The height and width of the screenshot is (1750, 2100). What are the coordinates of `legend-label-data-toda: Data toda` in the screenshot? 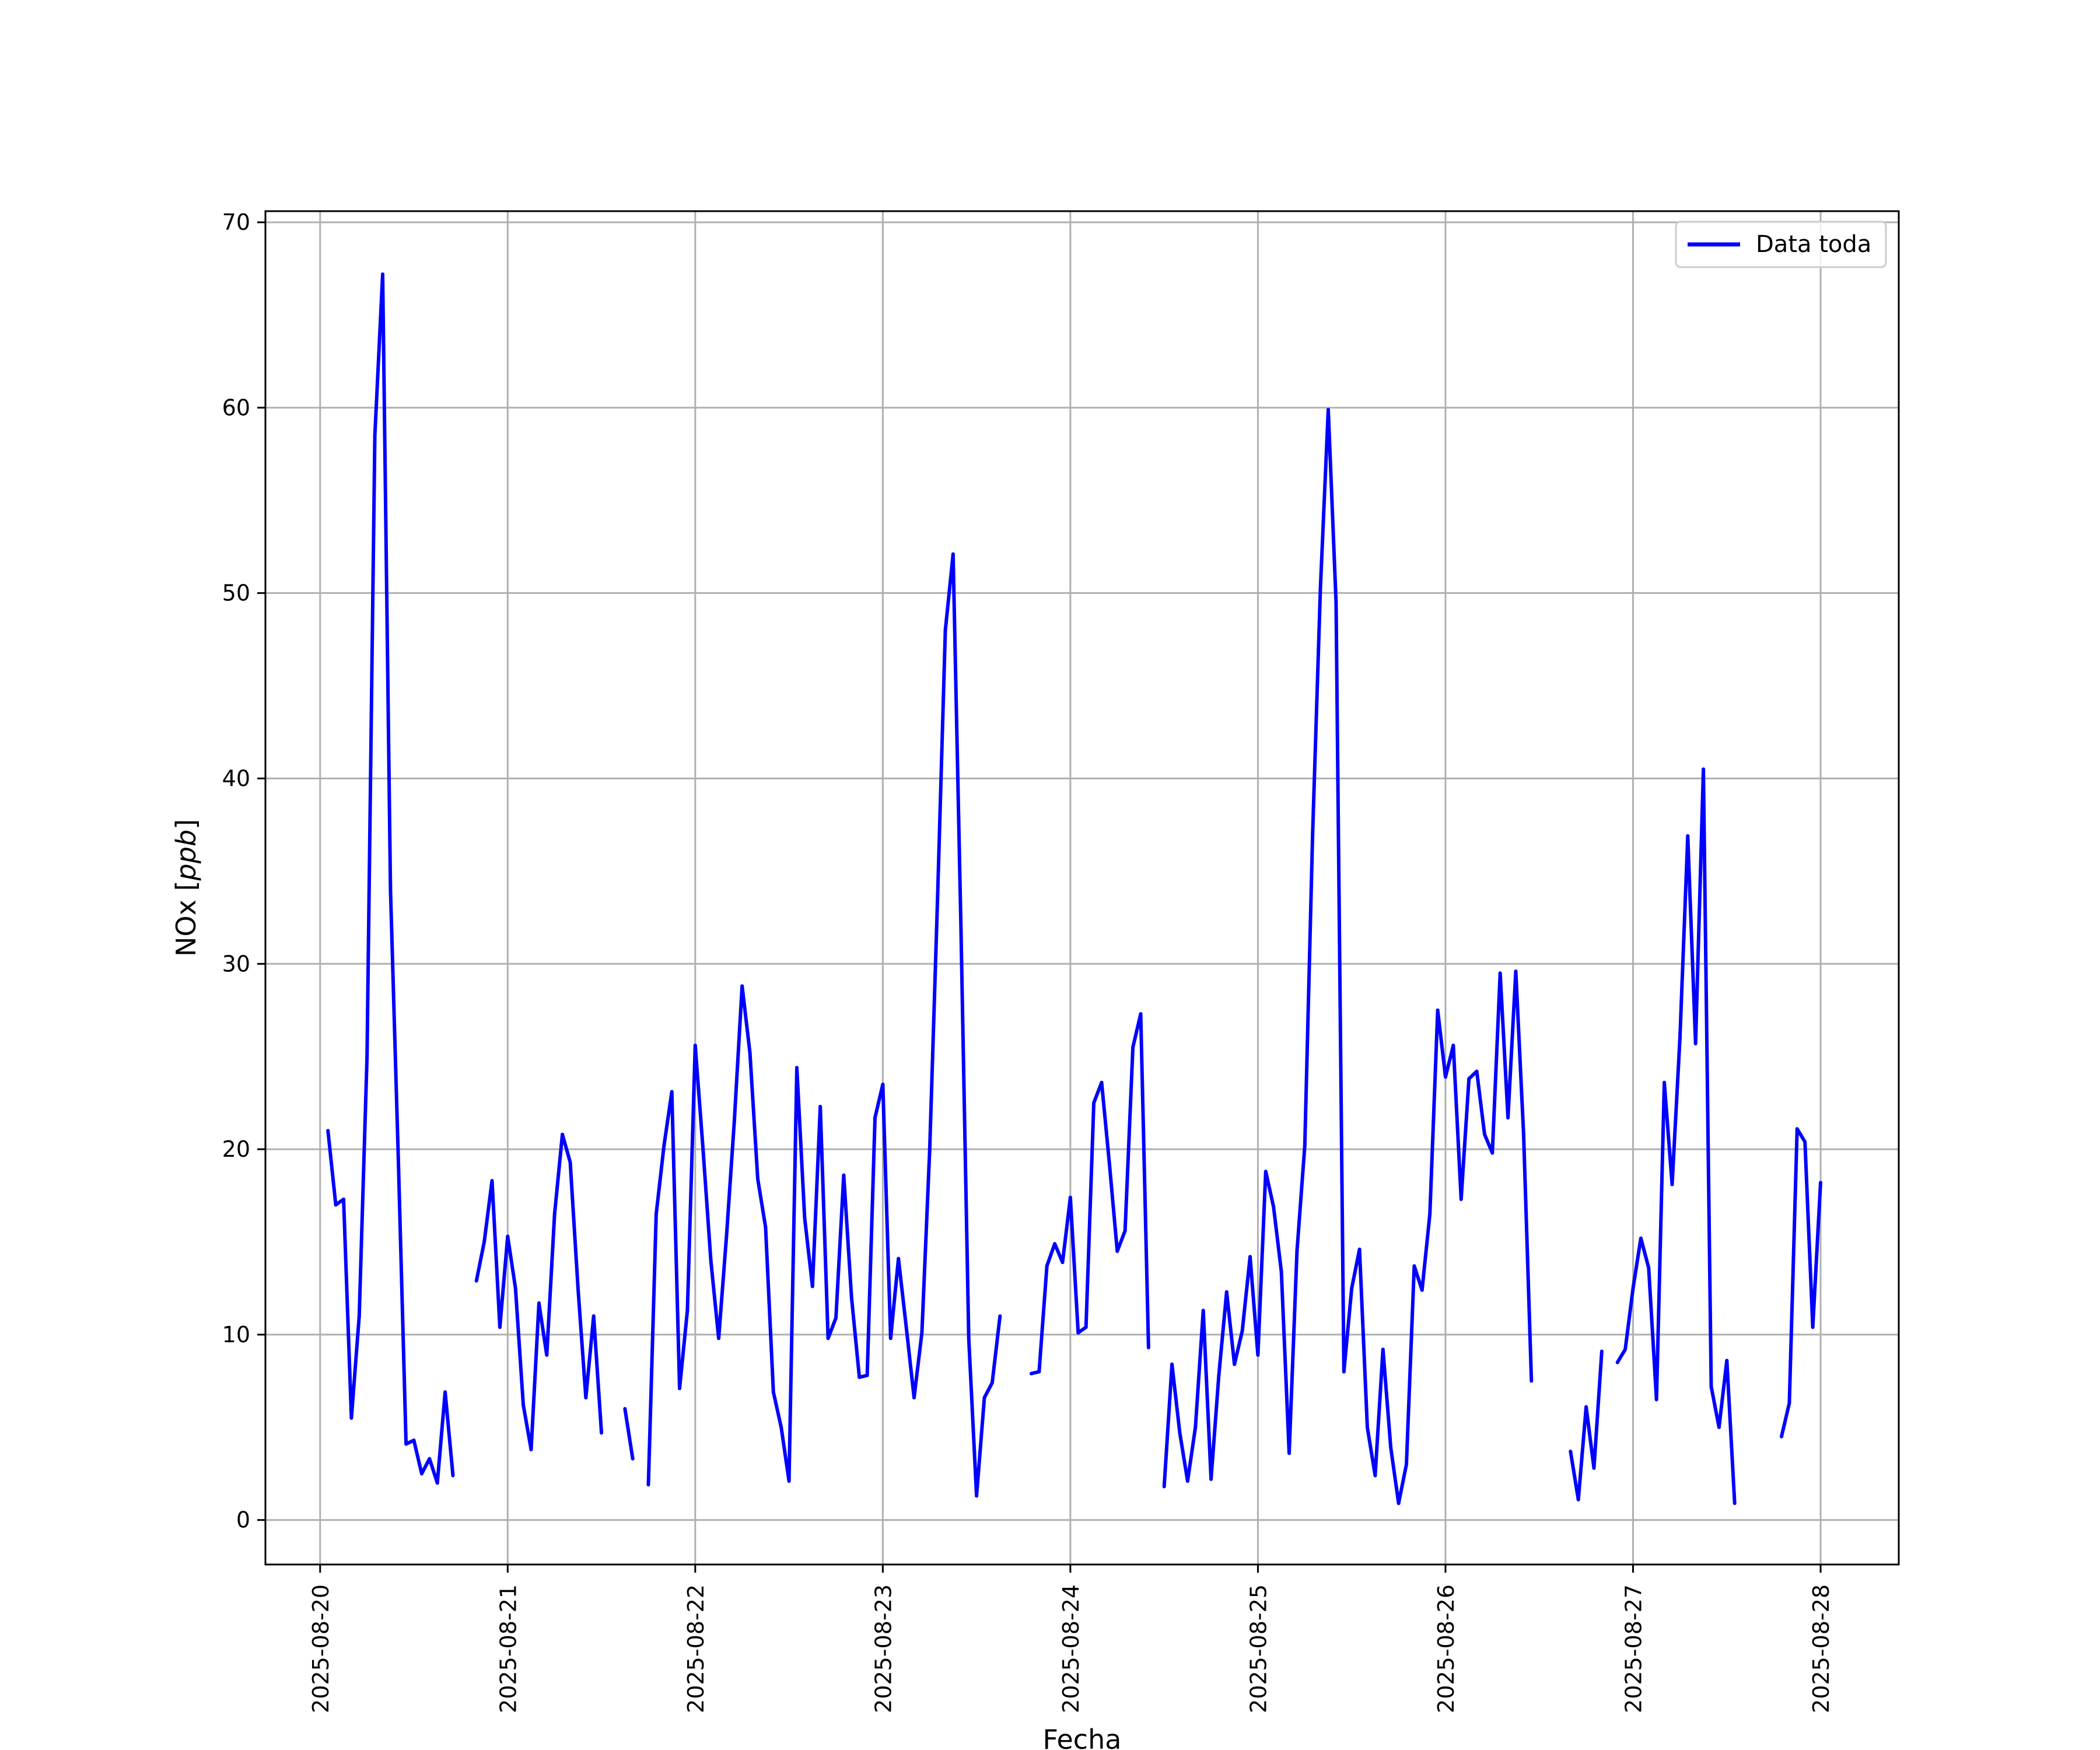 It's located at (1813, 244).